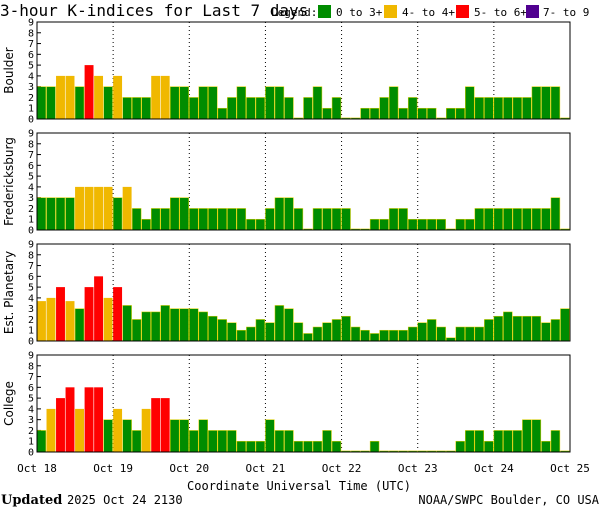  What do you see at coordinates (390, 11) in the screenshot?
I see `legend-swatch-yellow` at bounding box center [390, 11].